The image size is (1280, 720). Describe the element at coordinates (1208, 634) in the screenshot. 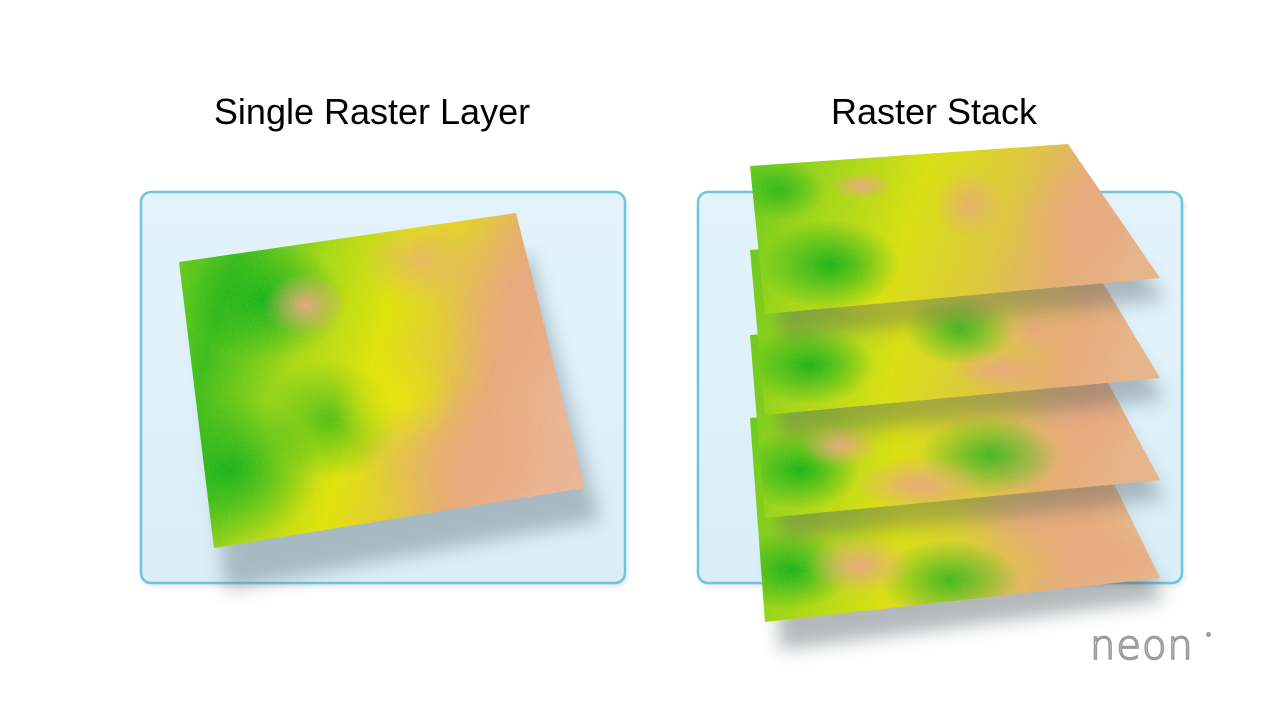

I see `logo-registered-dot` at that location.